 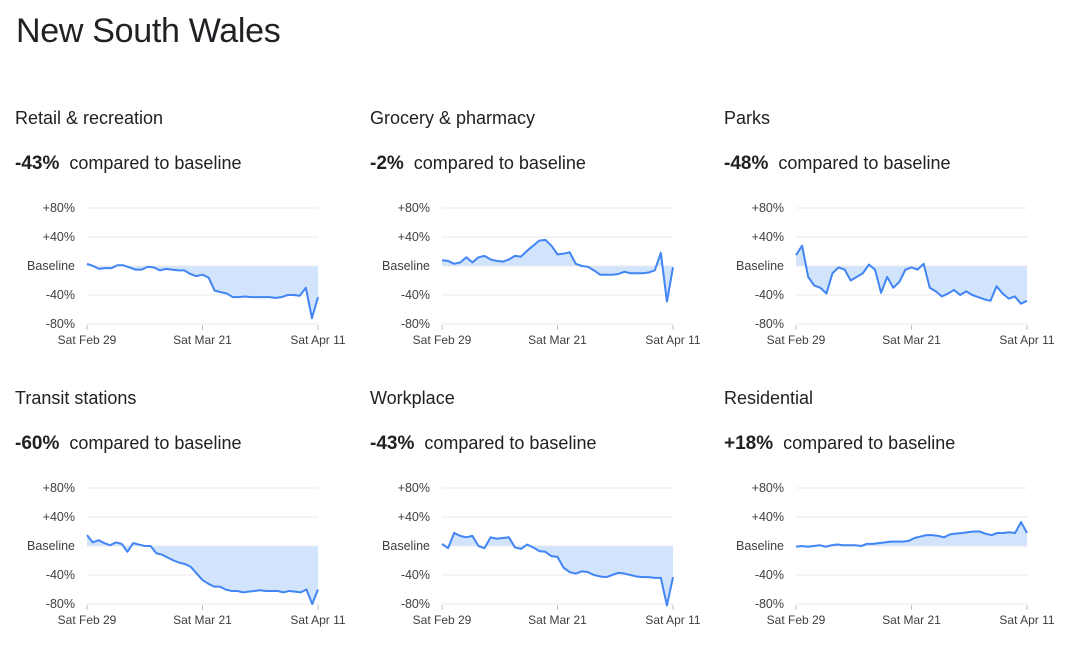 I want to click on chart-headline: -2% compared to baseline, so click(x=478, y=164).